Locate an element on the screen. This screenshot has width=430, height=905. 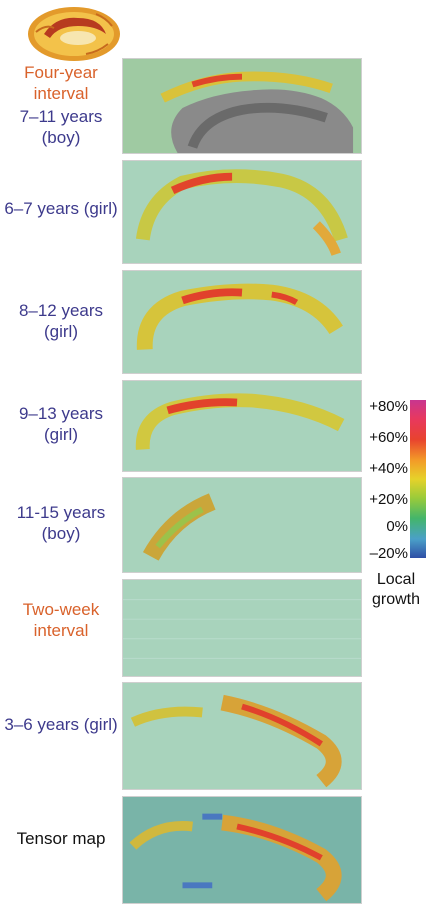
tick-plus-20: +20% is located at coordinates (388, 499).